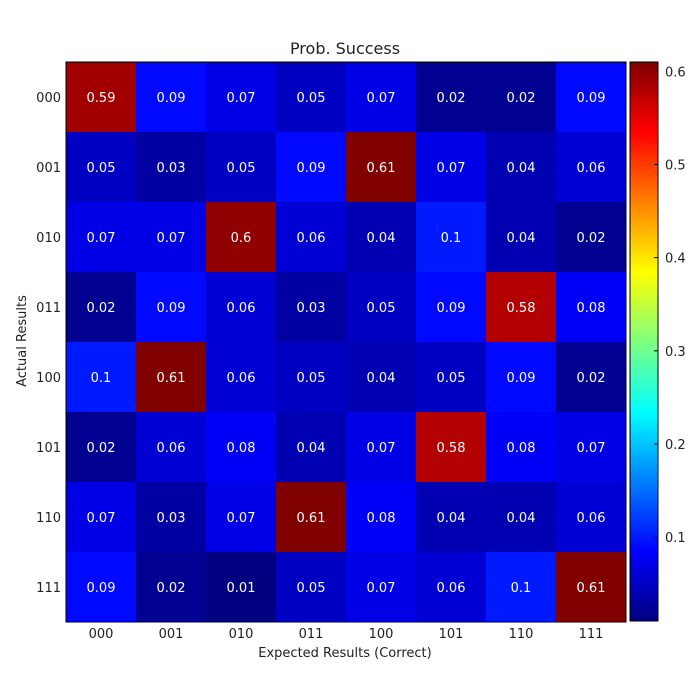 The width and height of the screenshot is (700, 700). What do you see at coordinates (48, 448) in the screenshot?
I see `y-tick-label: 101` at bounding box center [48, 448].